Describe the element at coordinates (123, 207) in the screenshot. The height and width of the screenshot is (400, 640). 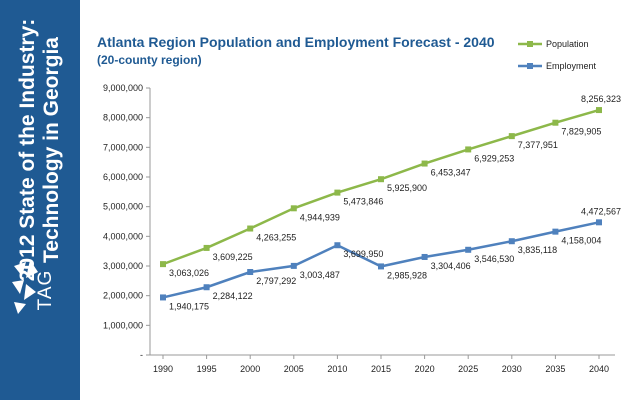
I see `y-tick-label: 5,000,000` at that location.